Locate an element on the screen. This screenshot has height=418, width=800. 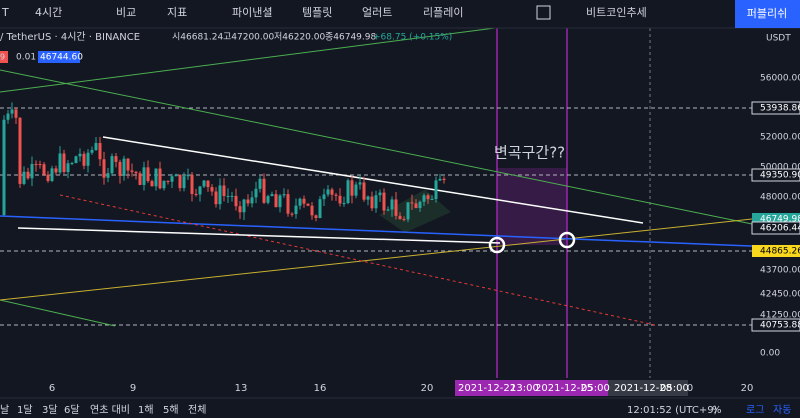
time-label: 0 is located at coordinates (690, 388).